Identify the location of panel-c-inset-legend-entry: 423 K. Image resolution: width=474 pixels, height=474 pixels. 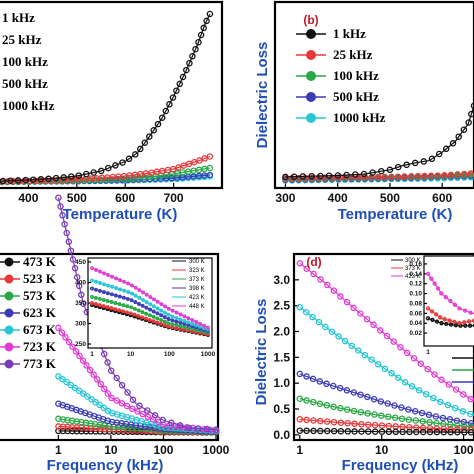
(197, 298).